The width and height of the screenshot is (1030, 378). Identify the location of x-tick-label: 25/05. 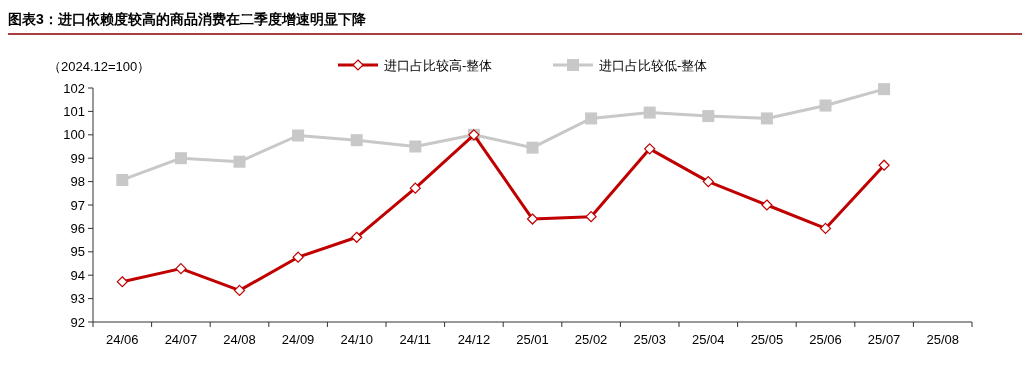
(767, 339).